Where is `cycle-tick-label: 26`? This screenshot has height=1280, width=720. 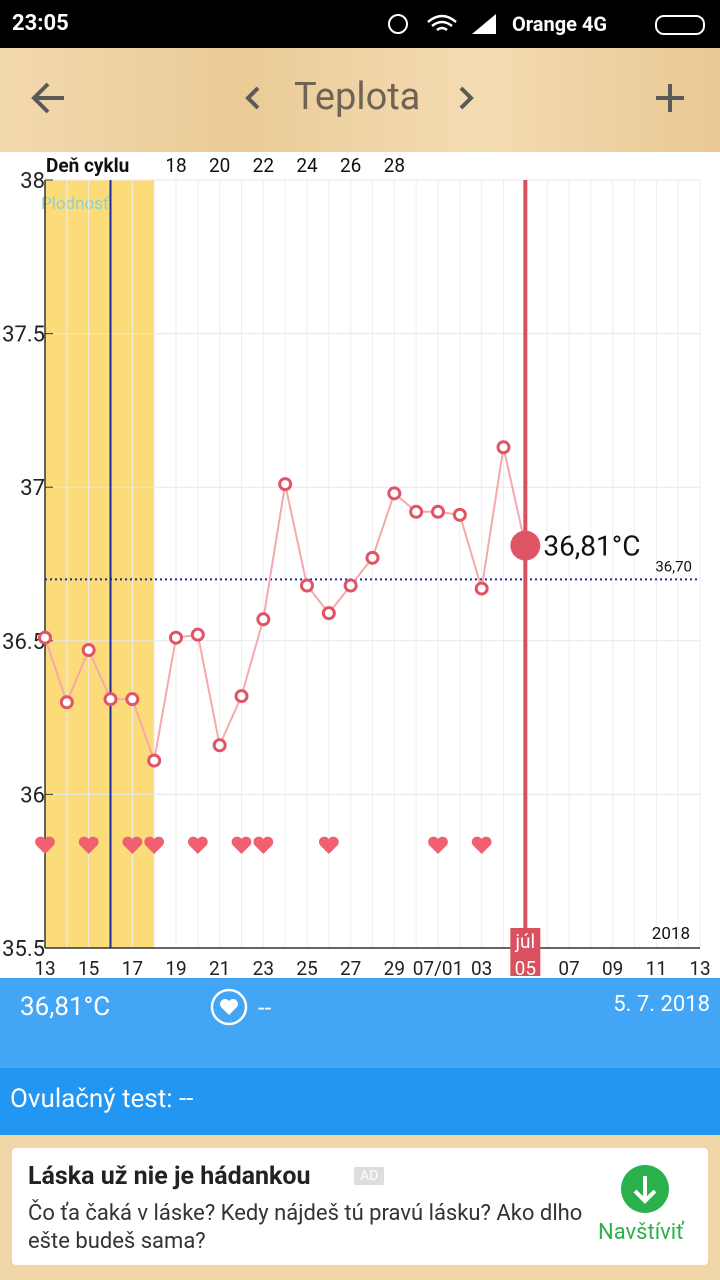
cycle-tick-label: 26 is located at coordinates (350, 165).